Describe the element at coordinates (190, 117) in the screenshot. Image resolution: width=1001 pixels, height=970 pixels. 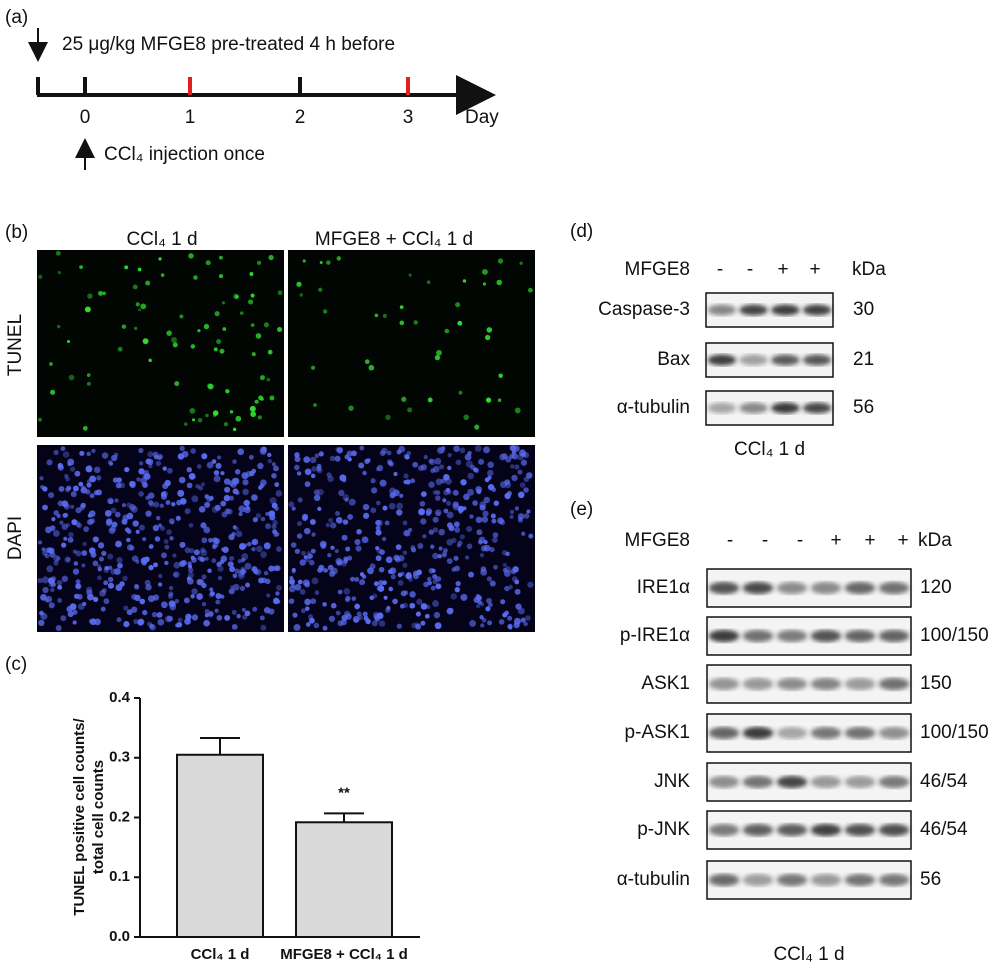
I see `day-label: 1` at that location.